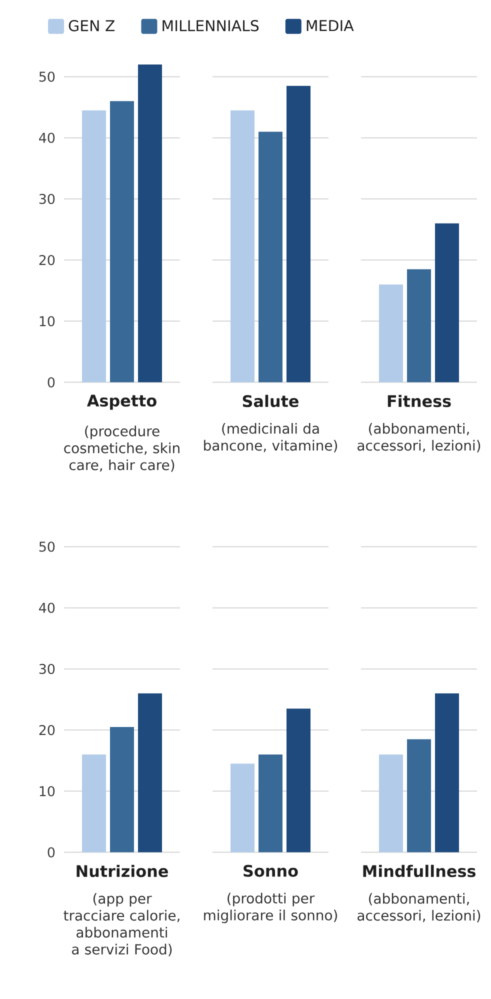 This screenshot has height=999, width=491. What do you see at coordinates (271, 870) in the screenshot?
I see `x-tick-label: Sonno` at bounding box center [271, 870].